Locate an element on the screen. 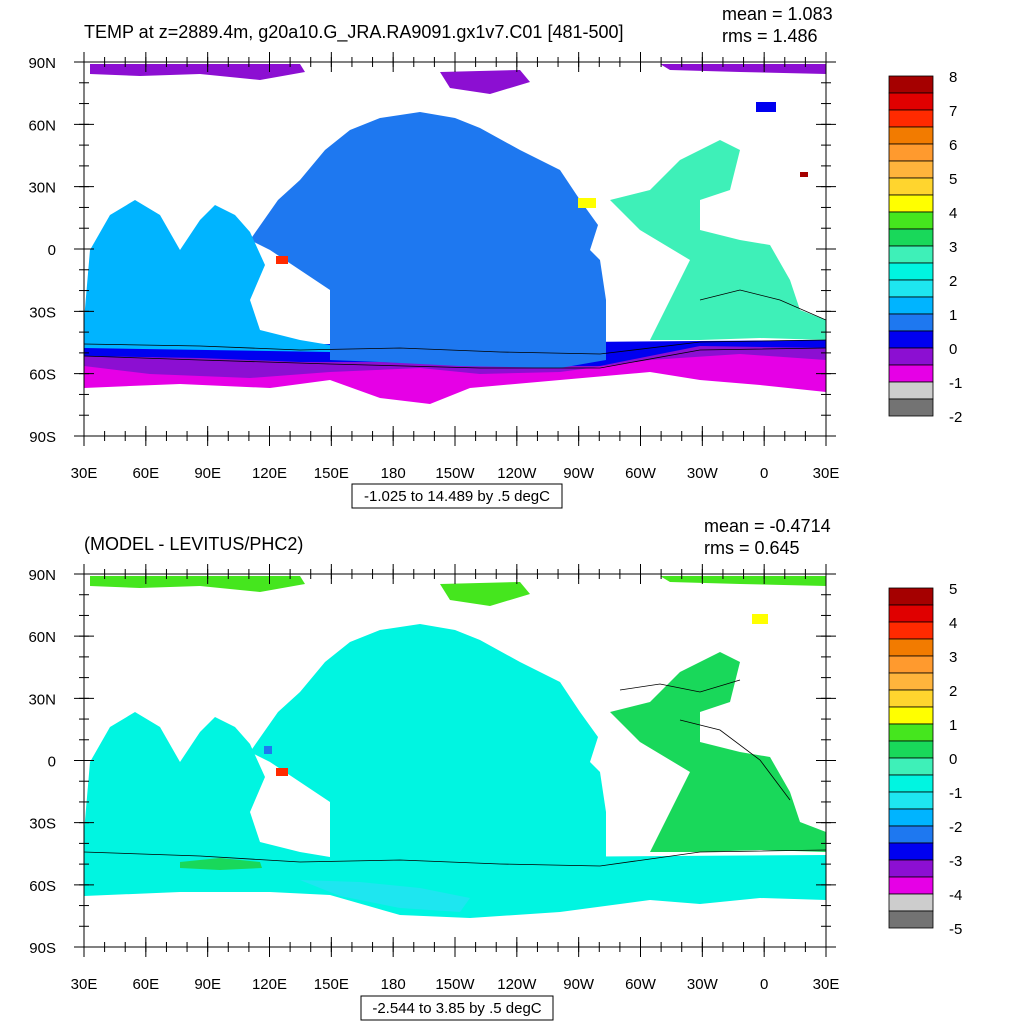 This screenshot has height=1024, width=1024. map-1-latitude-labels: 90N 60N 30N 0 30S 60S 90S is located at coordinates (42, 250).